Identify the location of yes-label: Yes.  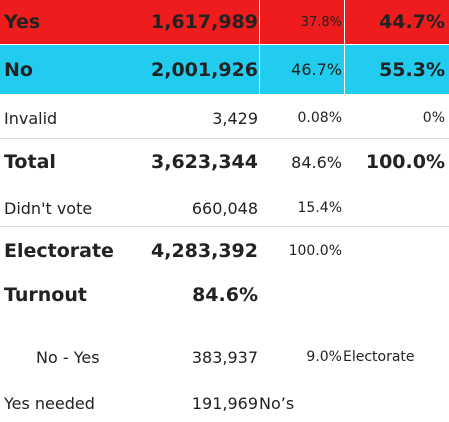
(22, 22).